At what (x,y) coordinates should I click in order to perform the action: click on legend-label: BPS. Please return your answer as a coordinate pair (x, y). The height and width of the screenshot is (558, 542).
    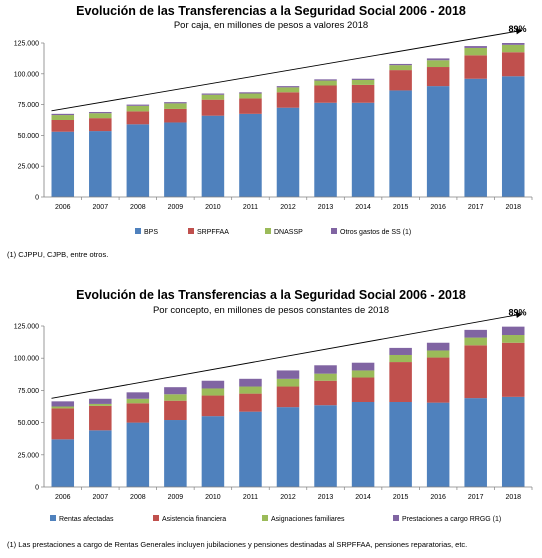
    Looking at the image, I should click on (151, 232).